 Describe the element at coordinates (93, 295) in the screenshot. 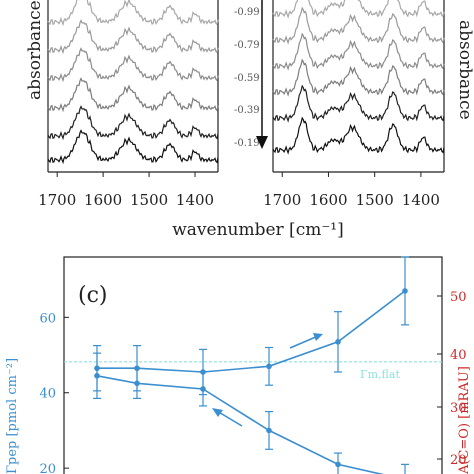

I see `panel-c-label: (c)` at that location.